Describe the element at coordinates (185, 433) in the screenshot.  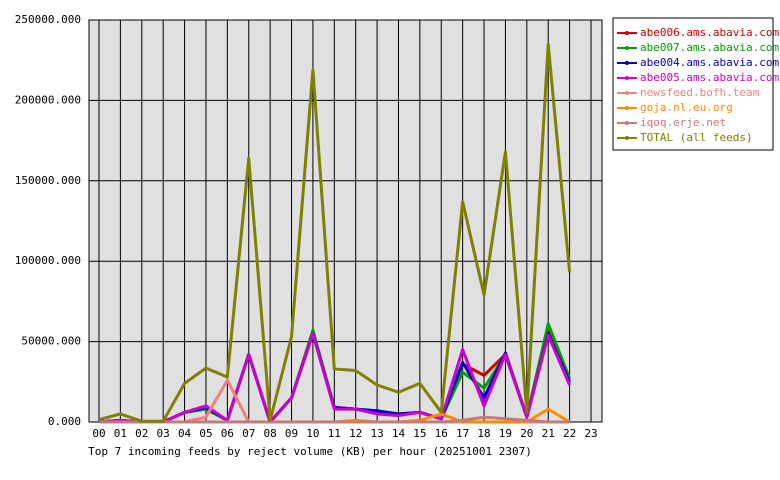
I see `x-tick-label: 04` at that location.